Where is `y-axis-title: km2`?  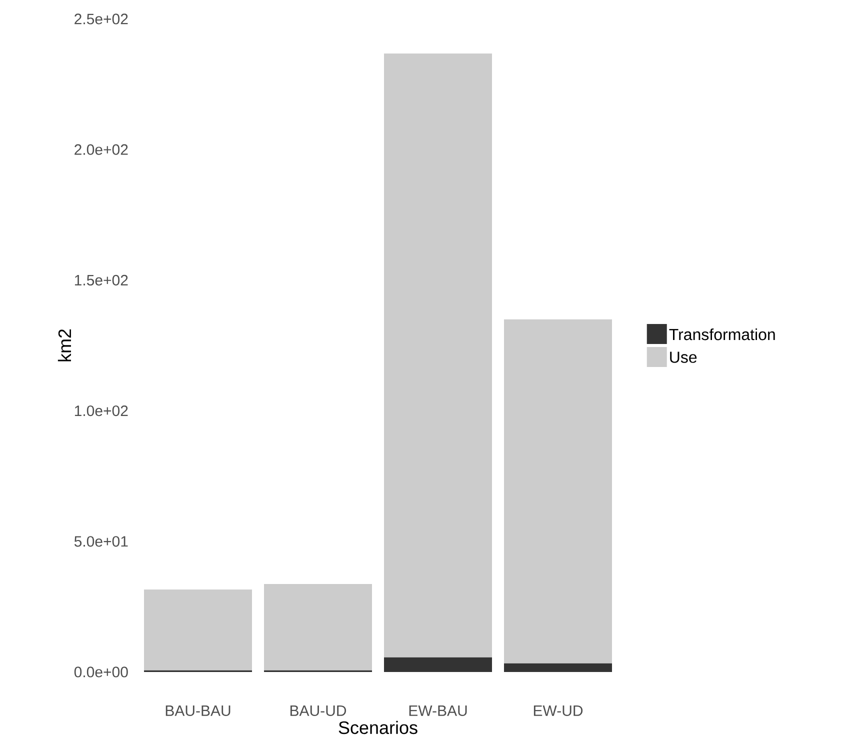
y-axis-title: km2 is located at coordinates (64, 345).